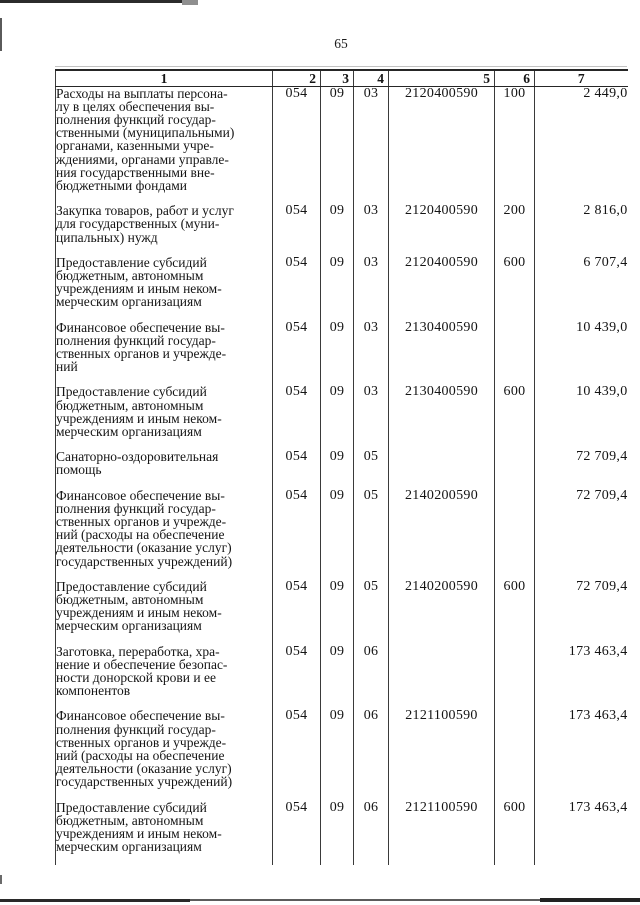  I want to click on scan-artifact-left-tick, so click(1, 34).